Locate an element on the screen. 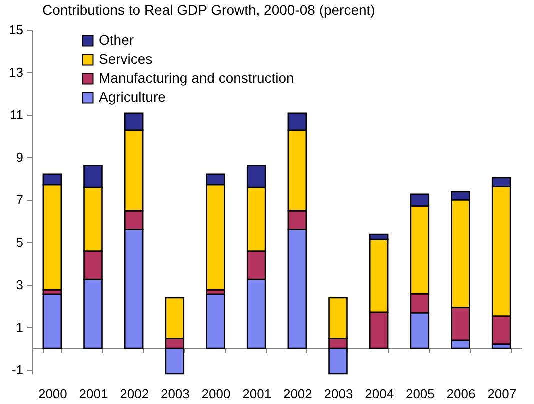 The image size is (534, 404). x-tick-label: 2004 is located at coordinates (379, 394).